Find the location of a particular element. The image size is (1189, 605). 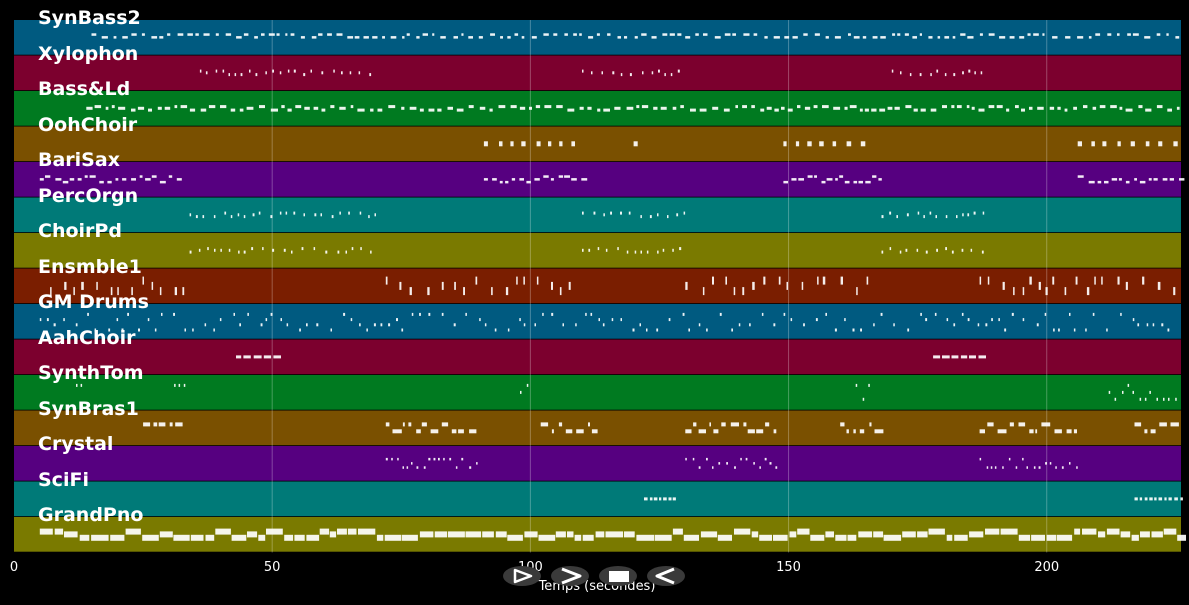

track-label: GM Drums is located at coordinates (93, 302).